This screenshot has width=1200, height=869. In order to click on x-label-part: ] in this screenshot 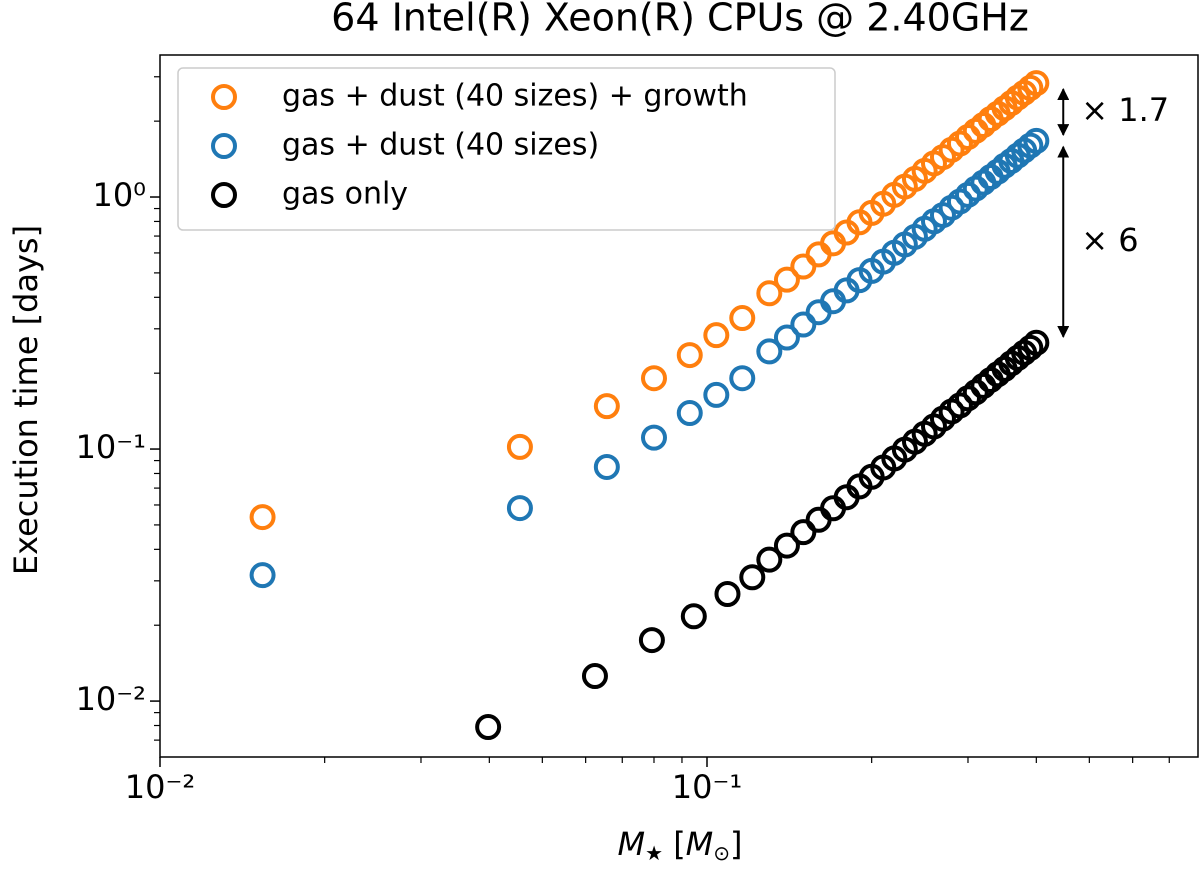, I will do `click(736, 844)`.